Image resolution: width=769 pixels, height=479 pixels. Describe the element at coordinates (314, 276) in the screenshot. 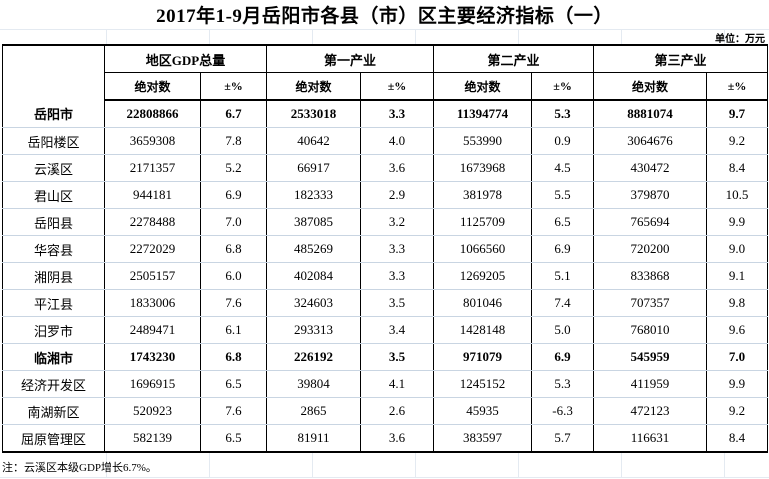

I see `absolute-value-cell: 402084` at that location.